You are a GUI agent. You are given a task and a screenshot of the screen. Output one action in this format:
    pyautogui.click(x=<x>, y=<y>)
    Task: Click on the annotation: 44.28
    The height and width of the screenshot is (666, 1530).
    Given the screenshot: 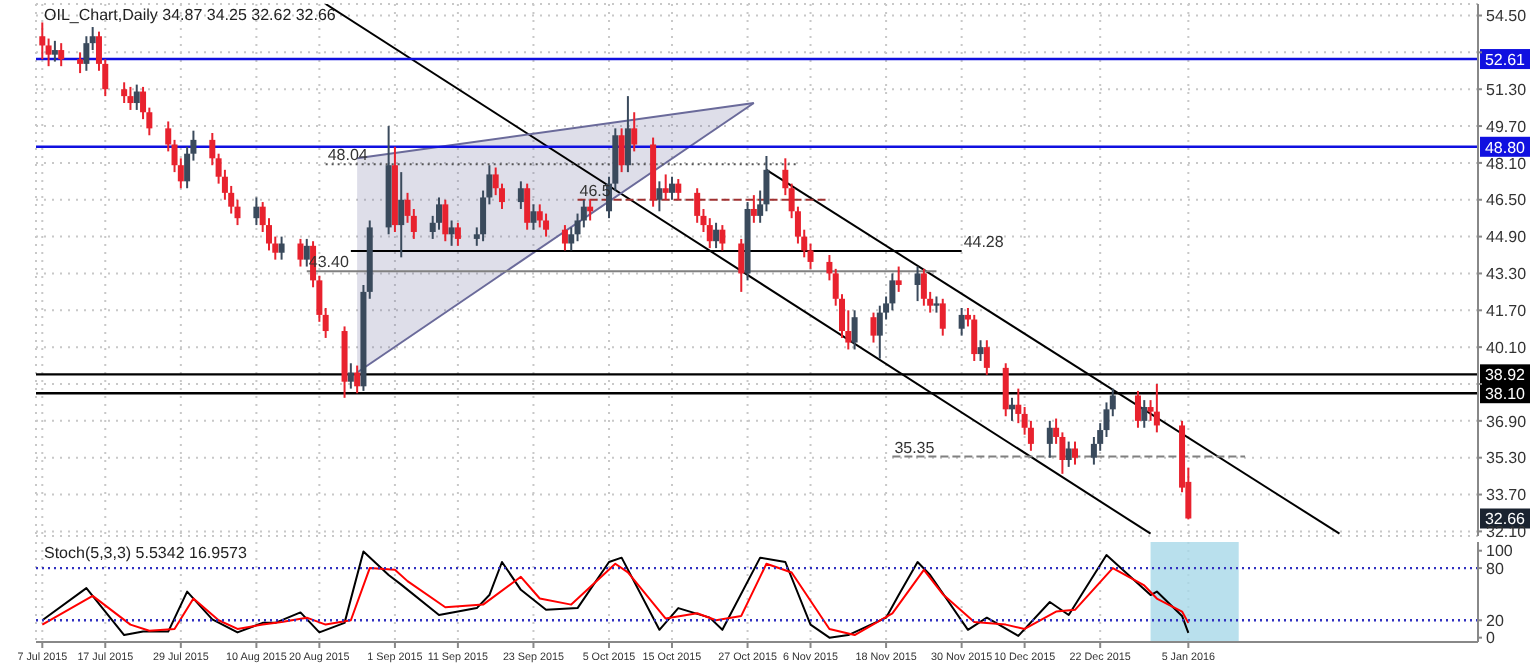 What is the action you would take?
    pyautogui.click(x=984, y=241)
    